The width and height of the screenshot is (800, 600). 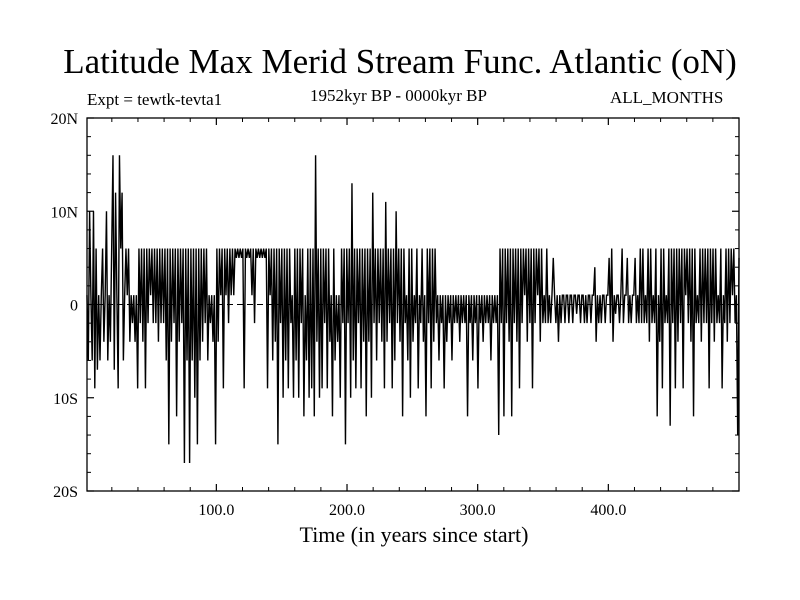 What do you see at coordinates (65, 492) in the screenshot?
I see `y-tick-label: 20S` at bounding box center [65, 492].